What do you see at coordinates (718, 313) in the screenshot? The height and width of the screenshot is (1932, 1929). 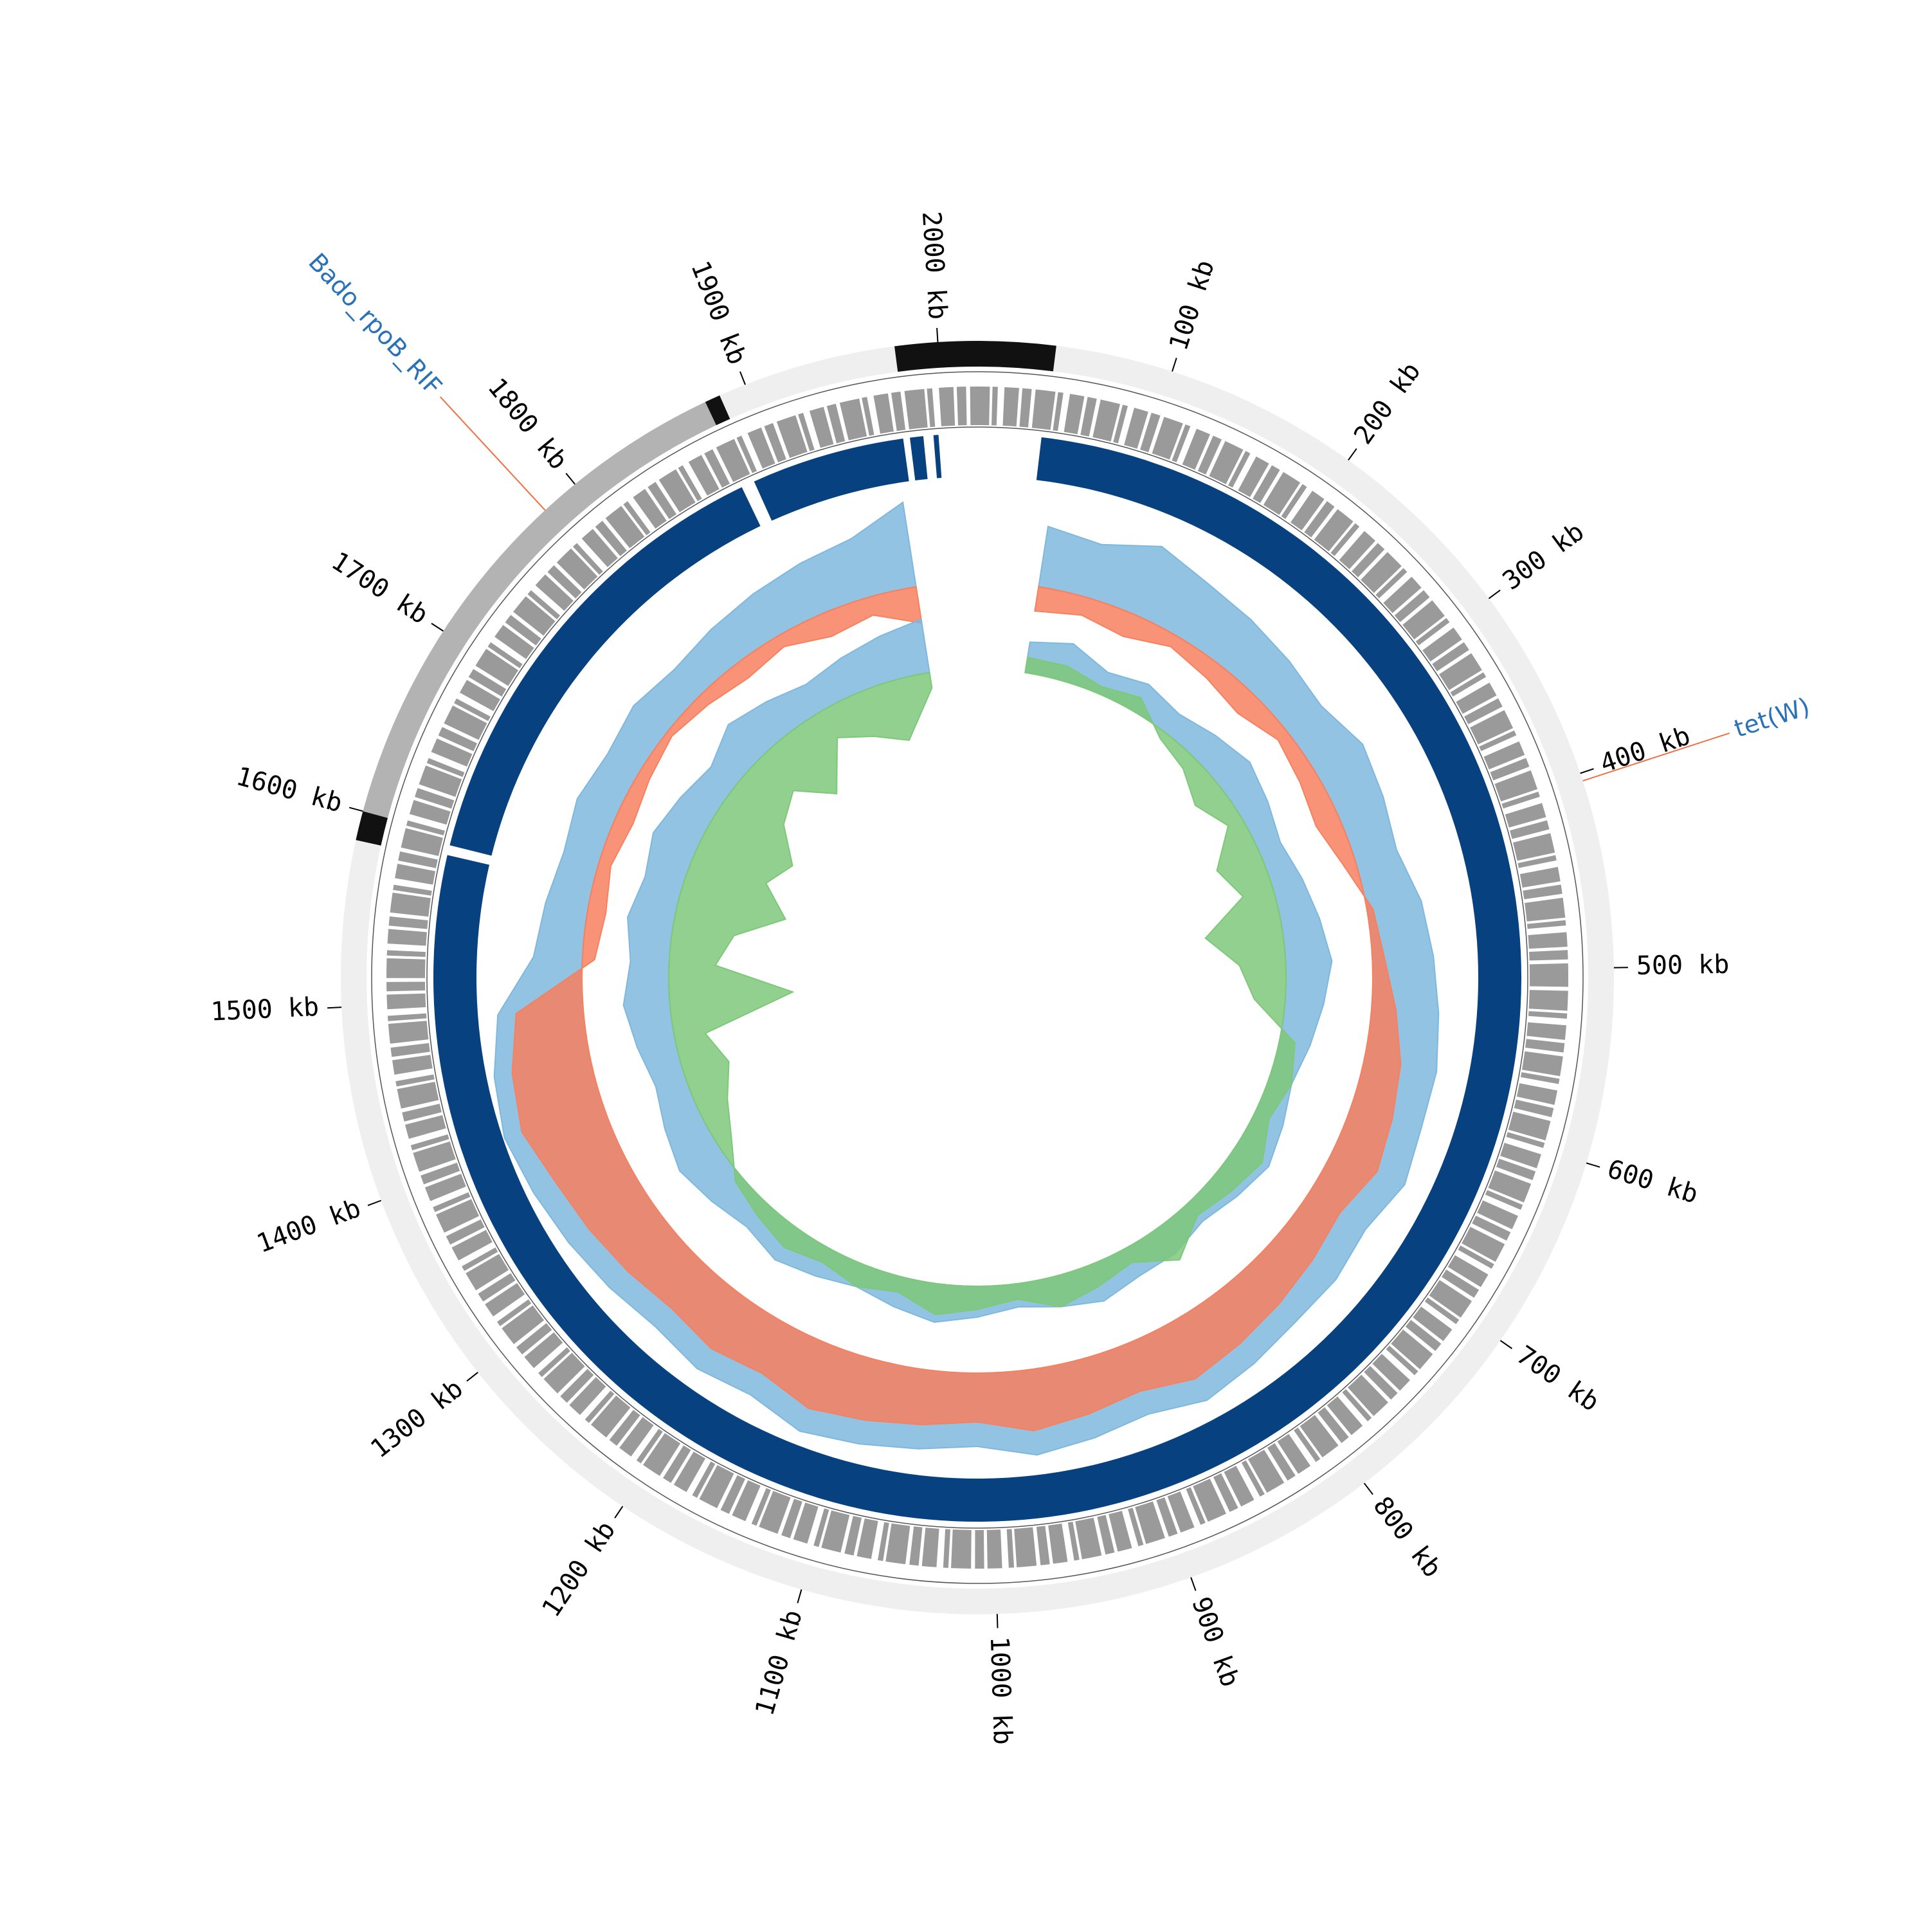 I see `x-tick-label: 1900 kb` at bounding box center [718, 313].